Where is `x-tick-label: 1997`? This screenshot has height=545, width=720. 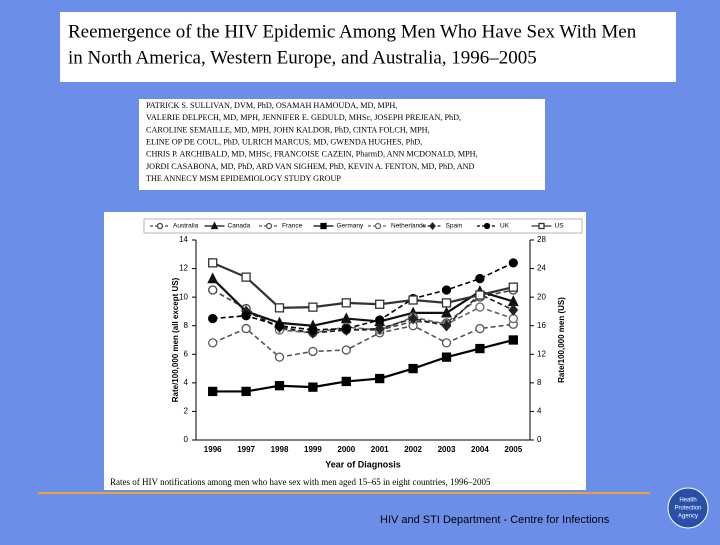
x-tick-label: 1997 is located at coordinates (246, 449).